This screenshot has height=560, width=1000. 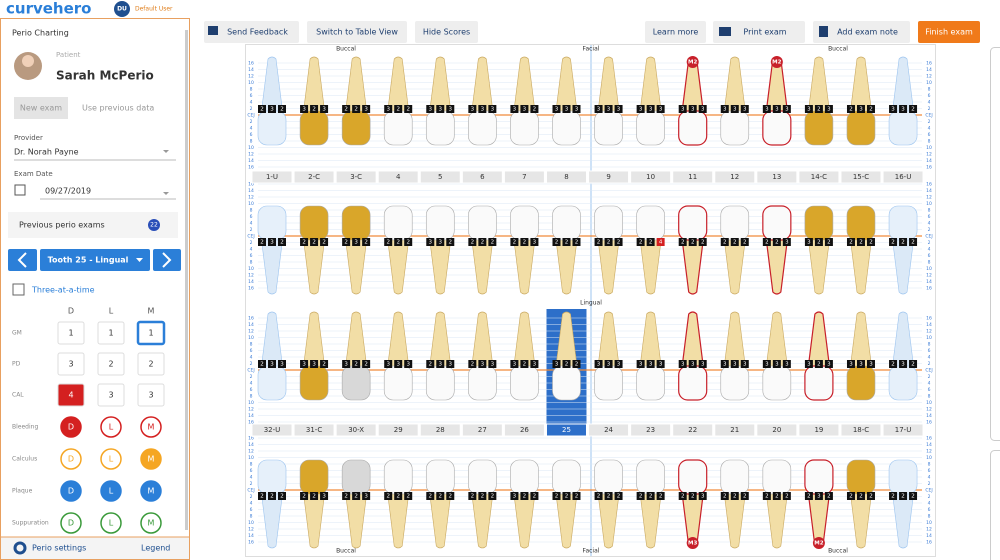 I want to click on scale-label: 16, so click(x=251, y=543).